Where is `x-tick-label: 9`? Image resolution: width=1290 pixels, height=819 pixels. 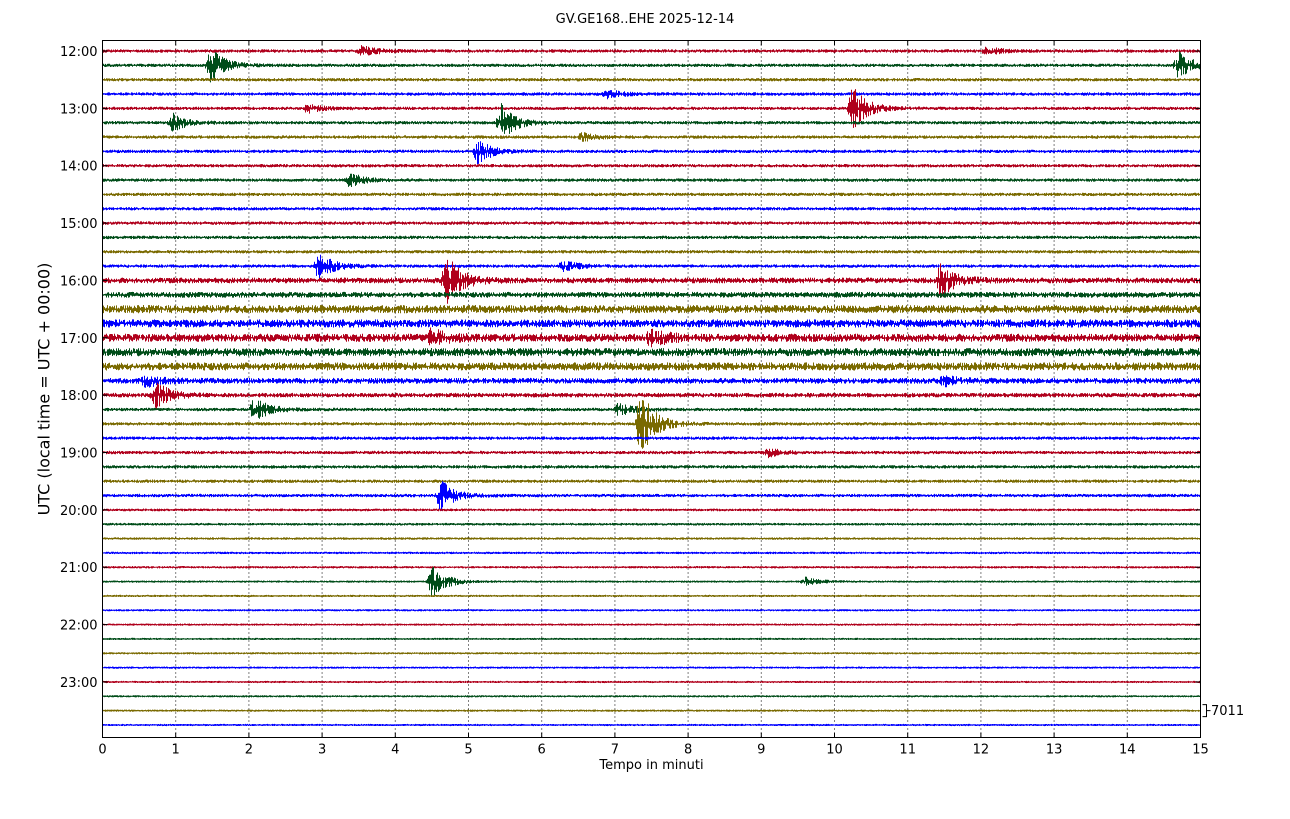 x-tick-label: 9 is located at coordinates (761, 750).